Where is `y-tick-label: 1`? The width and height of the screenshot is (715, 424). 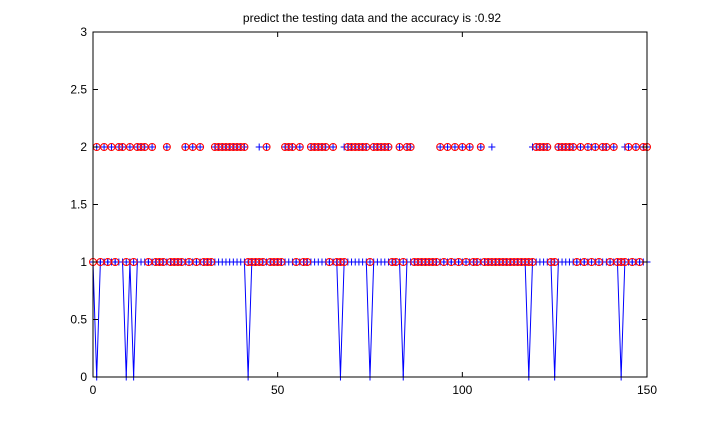 y-tick-label: 1 is located at coordinates (83, 262).